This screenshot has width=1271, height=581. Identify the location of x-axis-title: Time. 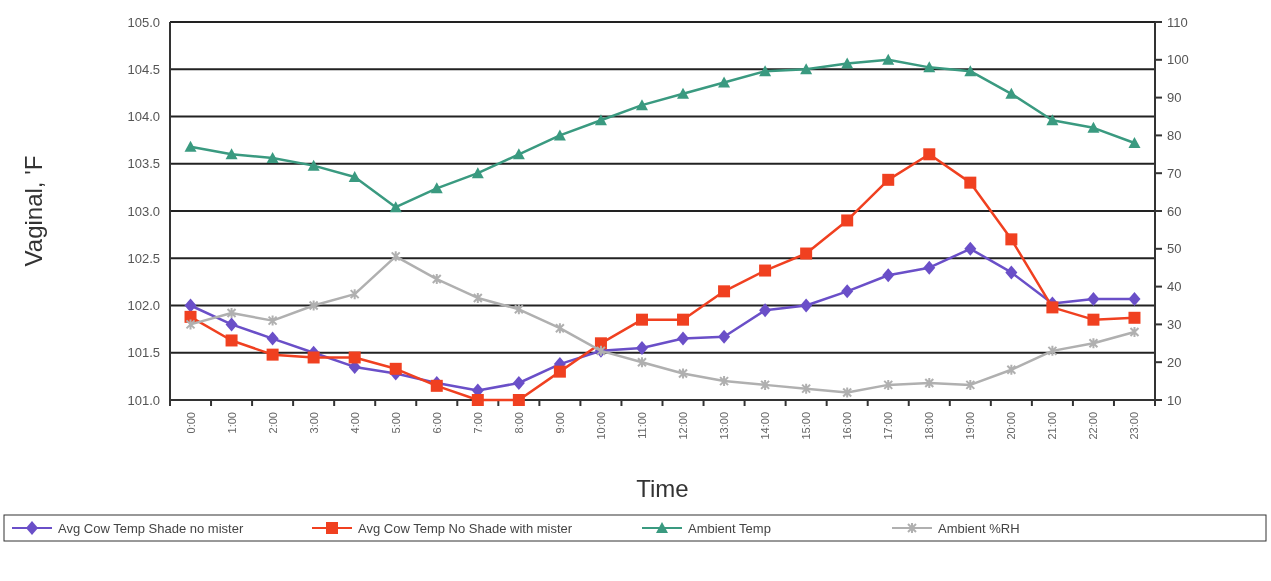
(662, 488).